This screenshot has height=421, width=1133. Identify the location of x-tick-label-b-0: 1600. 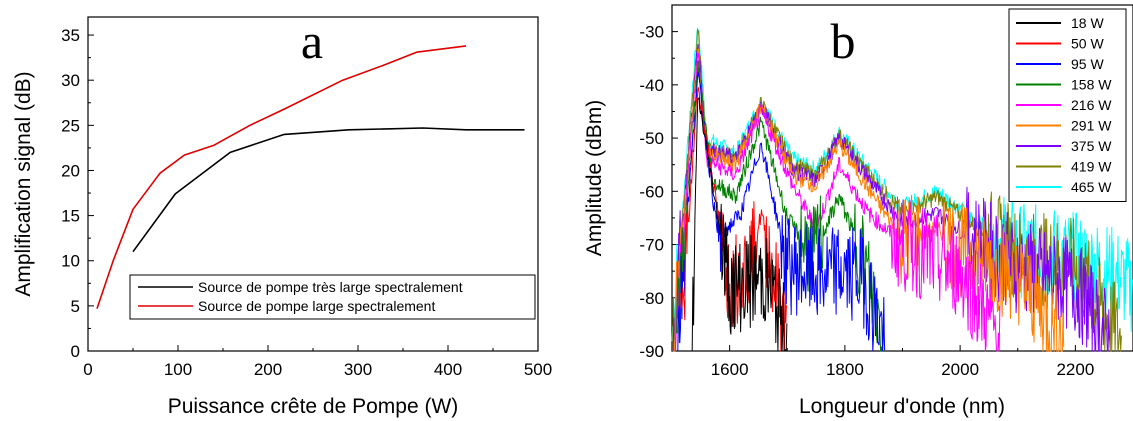
(730, 369).